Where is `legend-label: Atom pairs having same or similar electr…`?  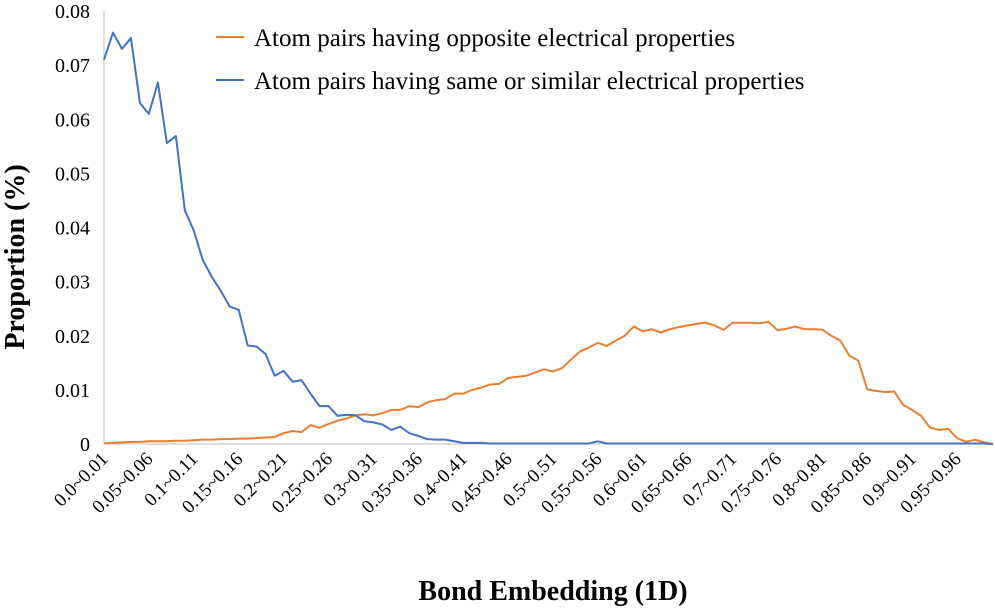 legend-label: Atom pairs having same or similar electr… is located at coordinates (529, 81).